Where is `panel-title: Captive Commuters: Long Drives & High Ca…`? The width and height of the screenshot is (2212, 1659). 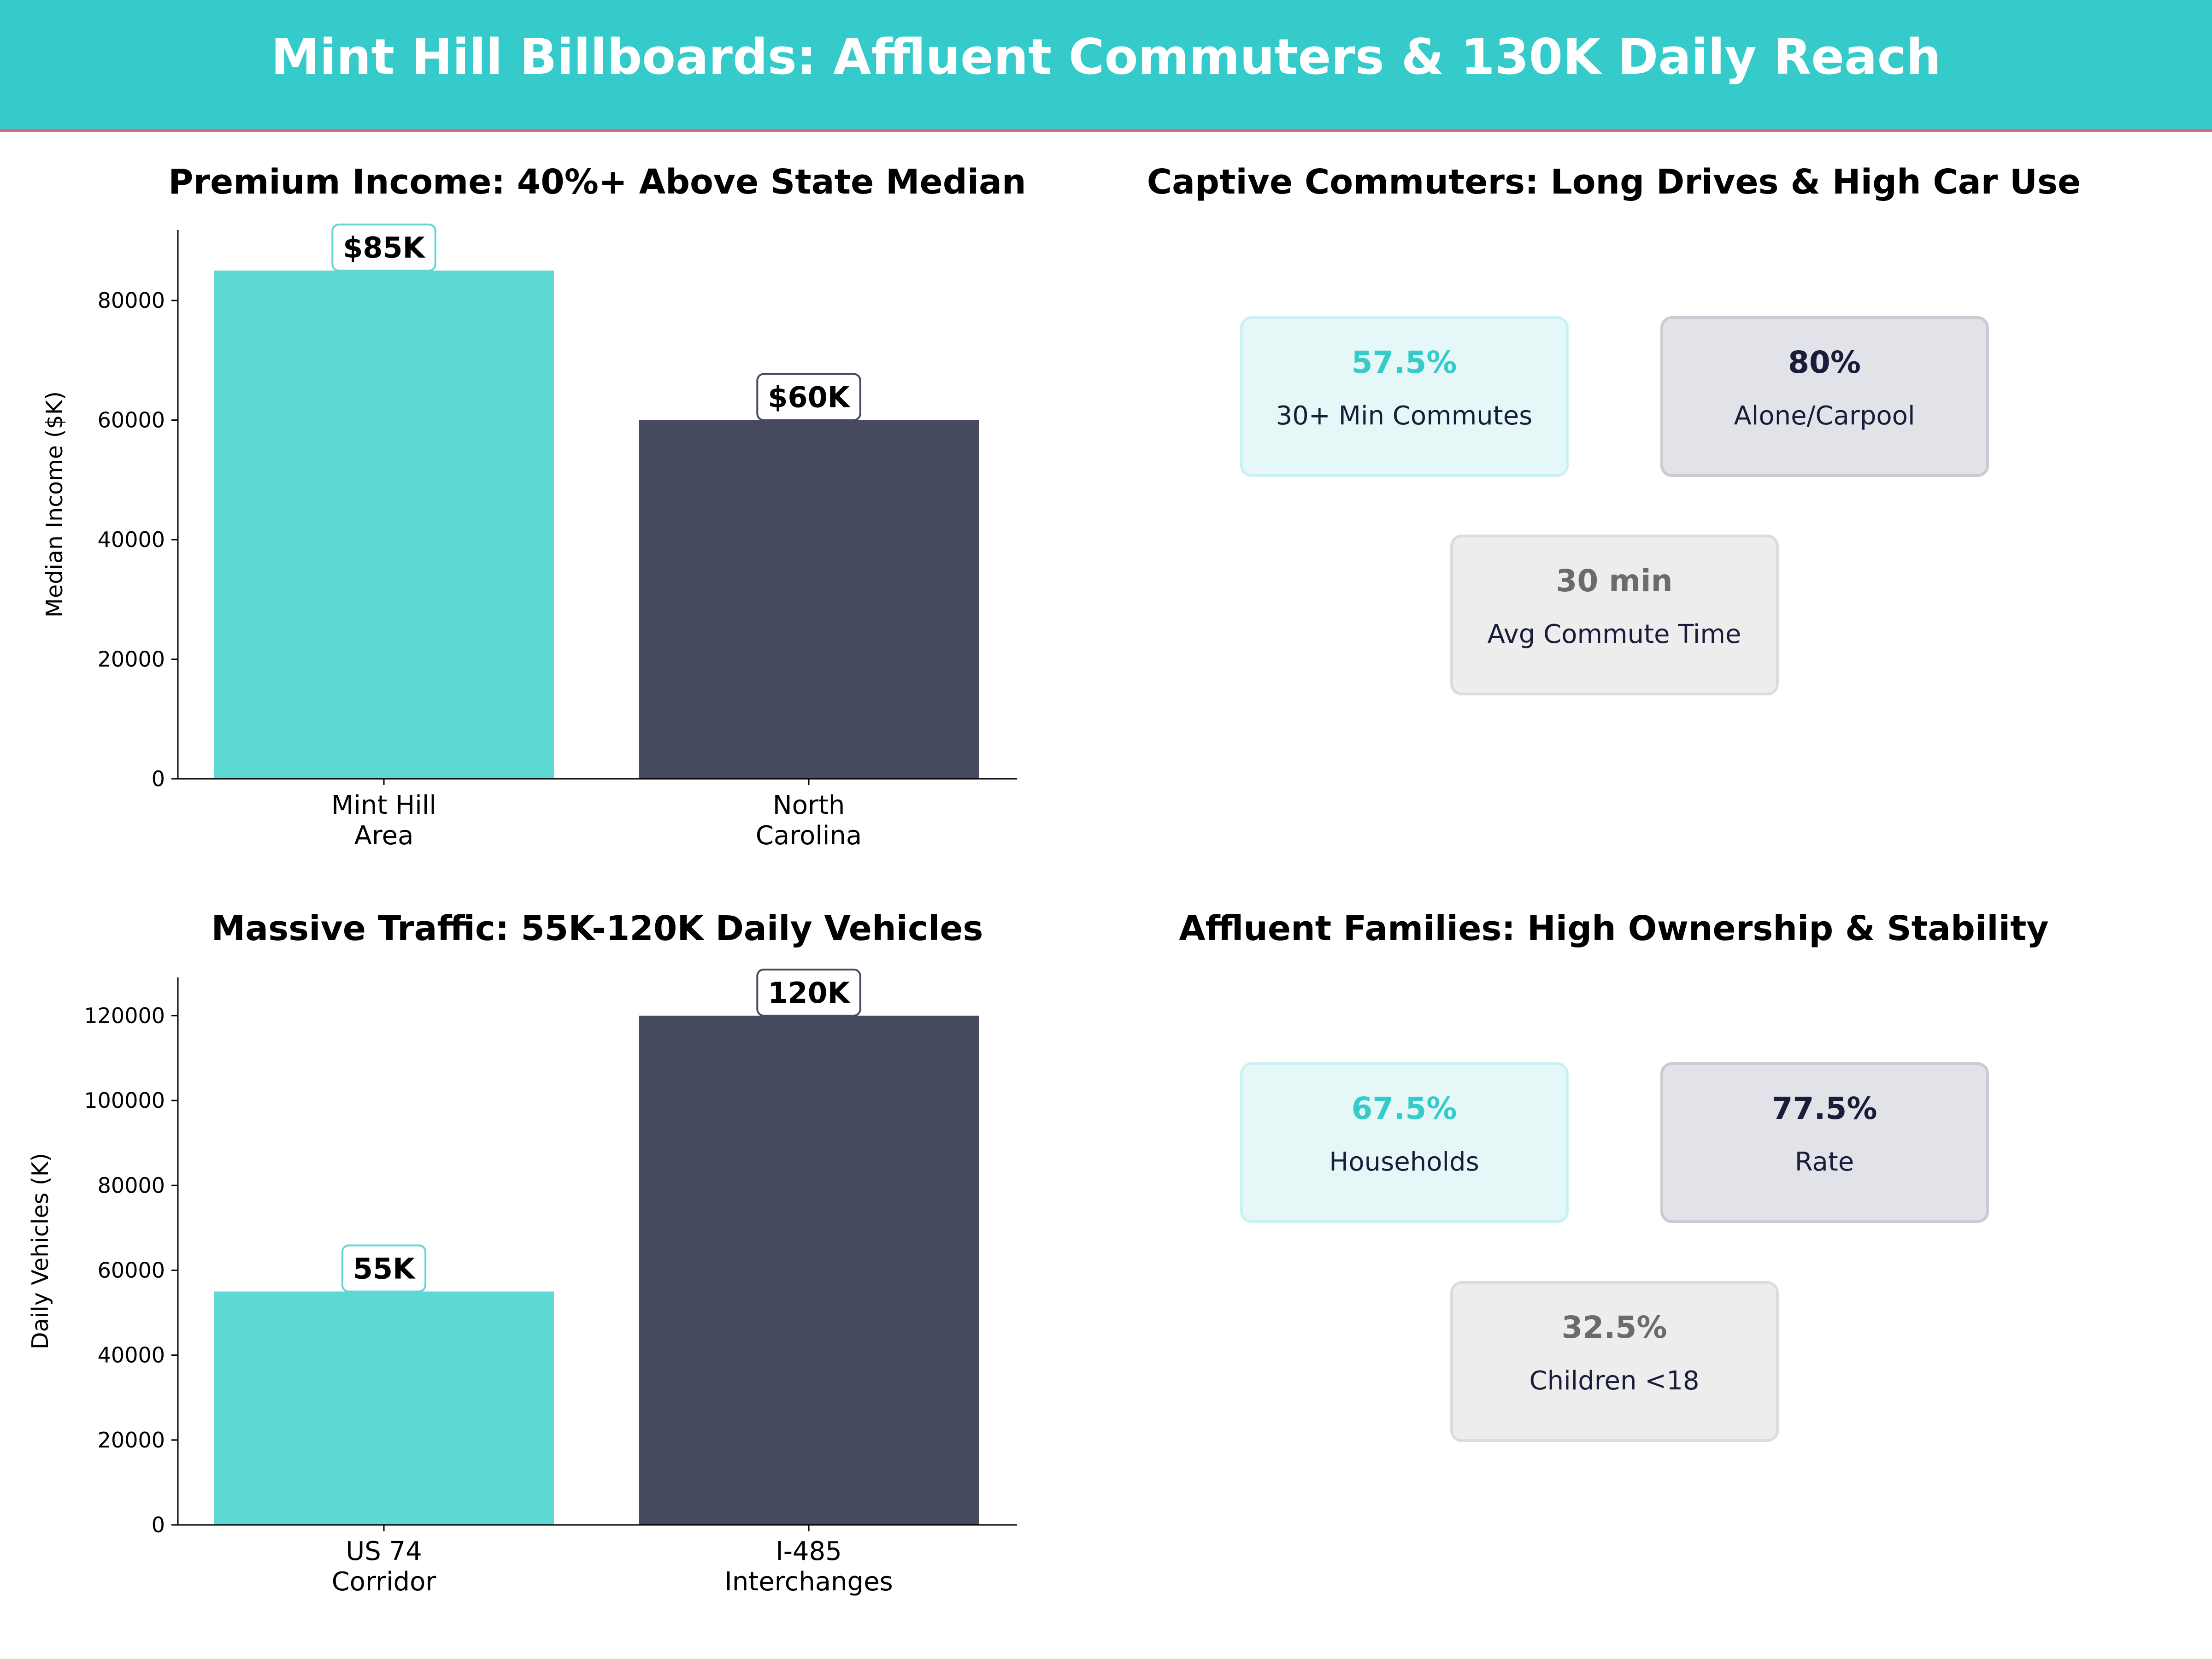
panel-title: Captive Commuters: Long Drives & High Ca… is located at coordinates (1614, 182).